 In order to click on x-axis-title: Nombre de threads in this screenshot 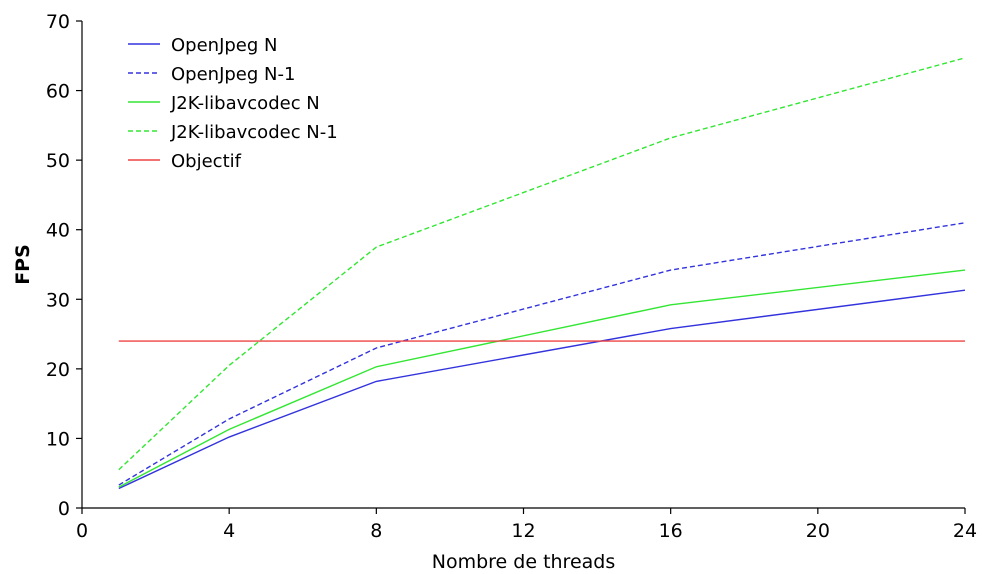, I will do `click(524, 562)`.